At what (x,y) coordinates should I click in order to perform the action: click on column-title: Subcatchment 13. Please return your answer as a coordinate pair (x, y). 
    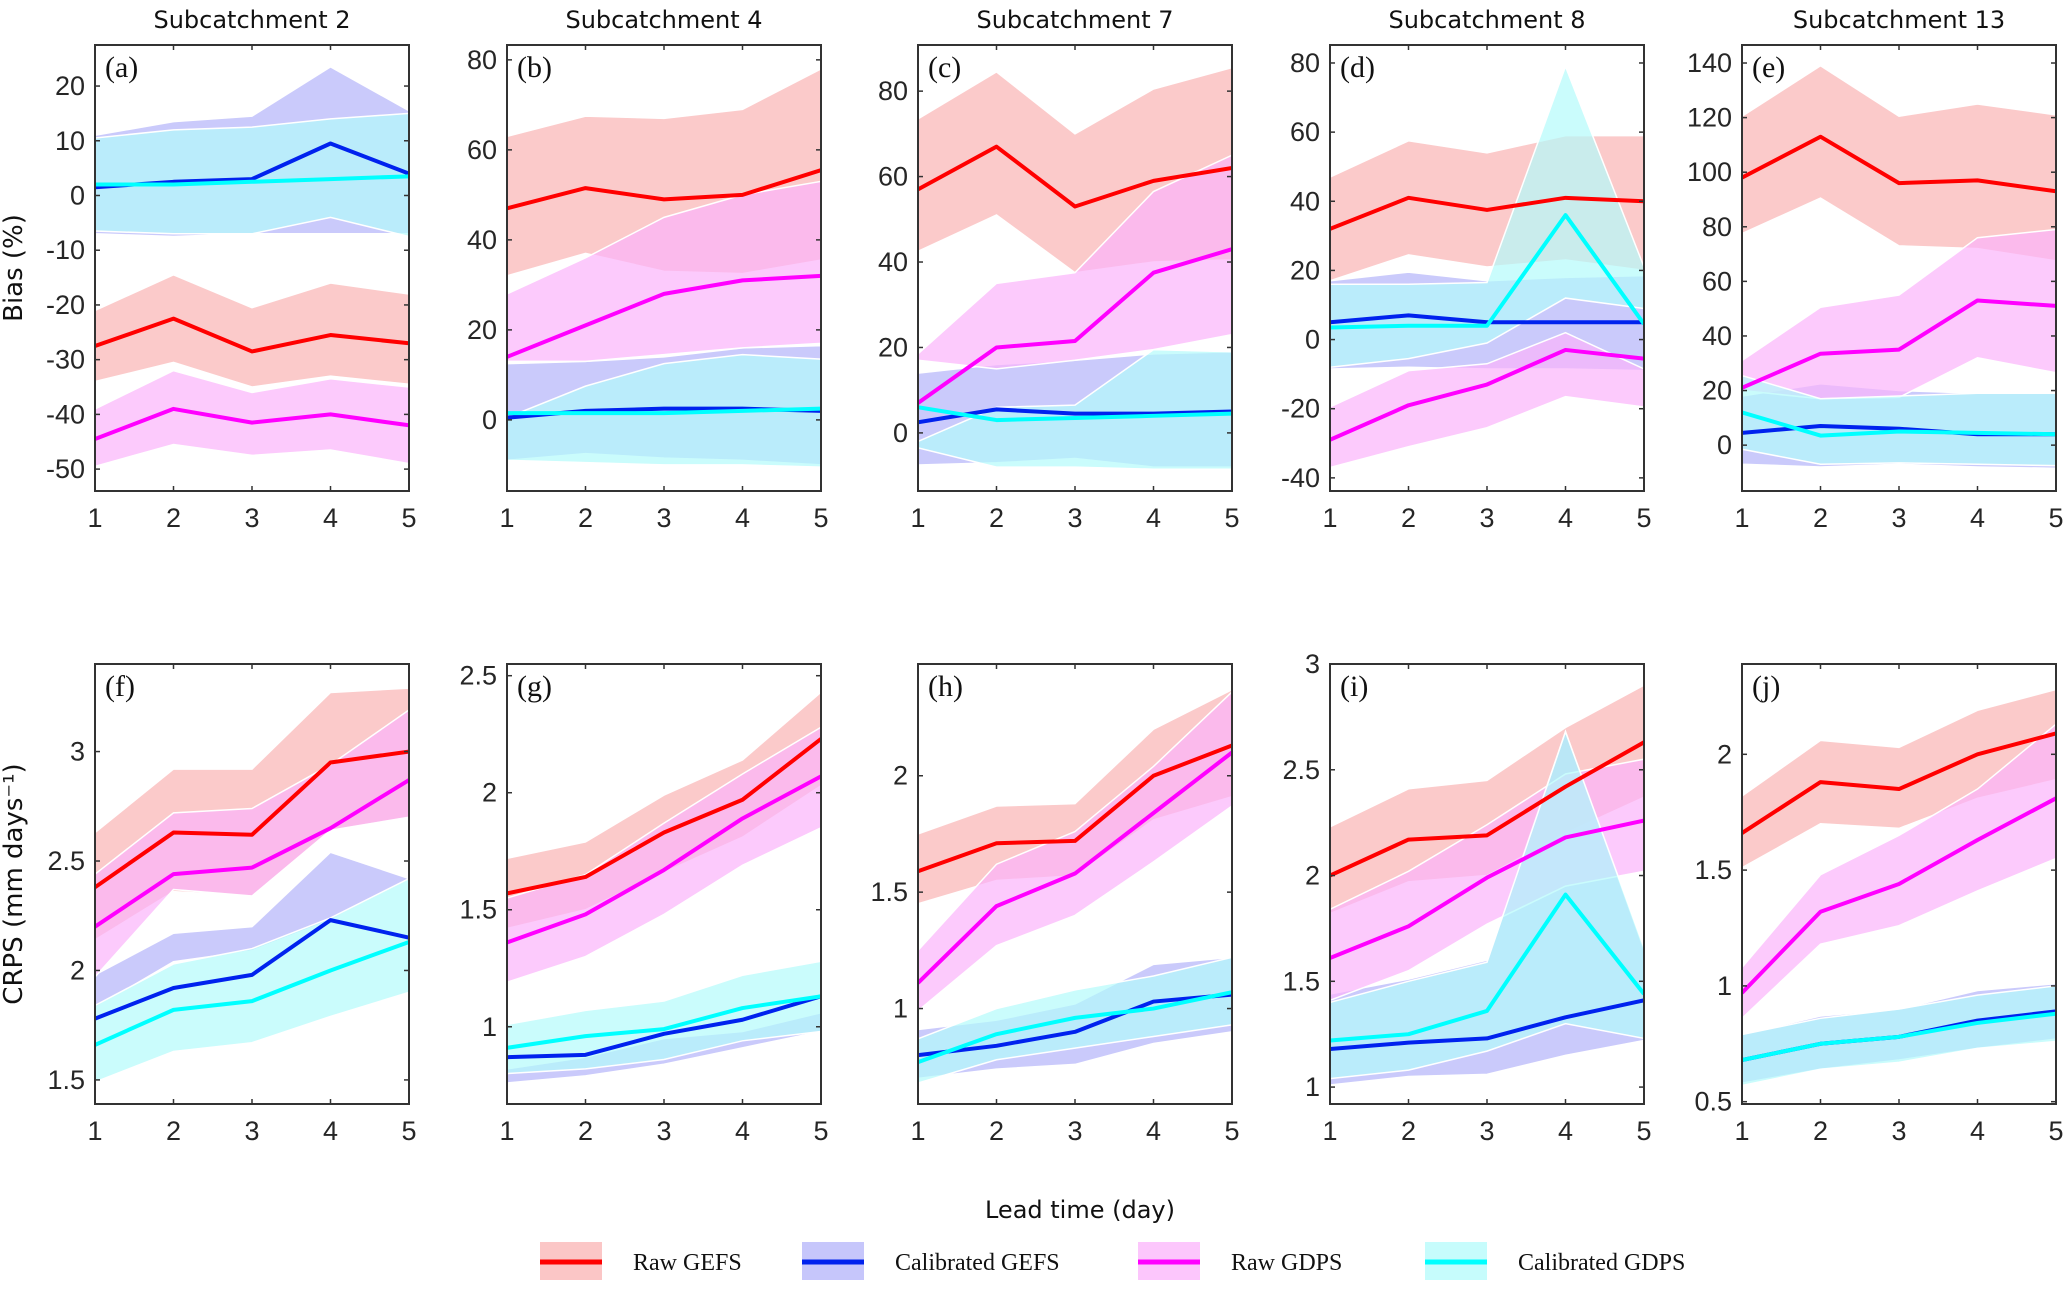
    Looking at the image, I should click on (1899, 20).